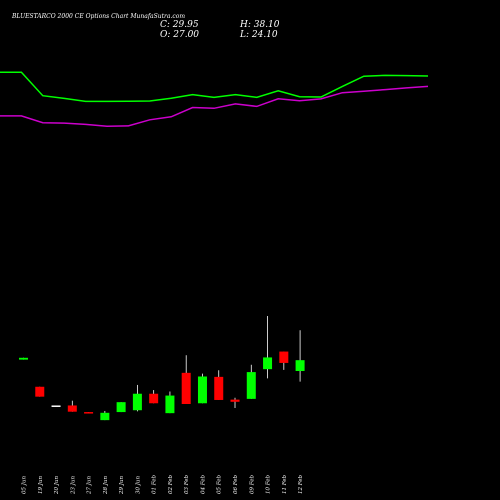  I want to click on x-tick-label: 19 Jun, so click(41, 485).